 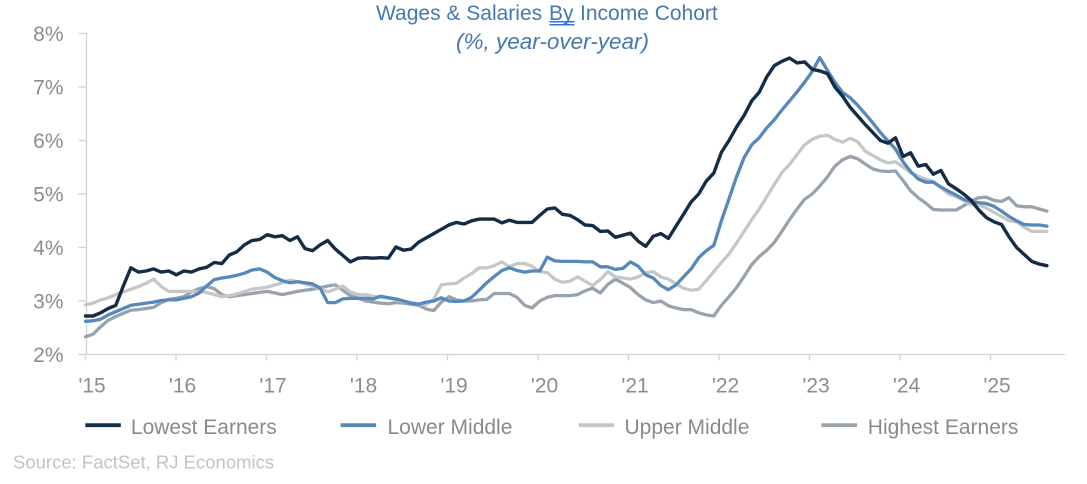 I want to click on svg-text: Highest Earners, so click(x=943, y=427).